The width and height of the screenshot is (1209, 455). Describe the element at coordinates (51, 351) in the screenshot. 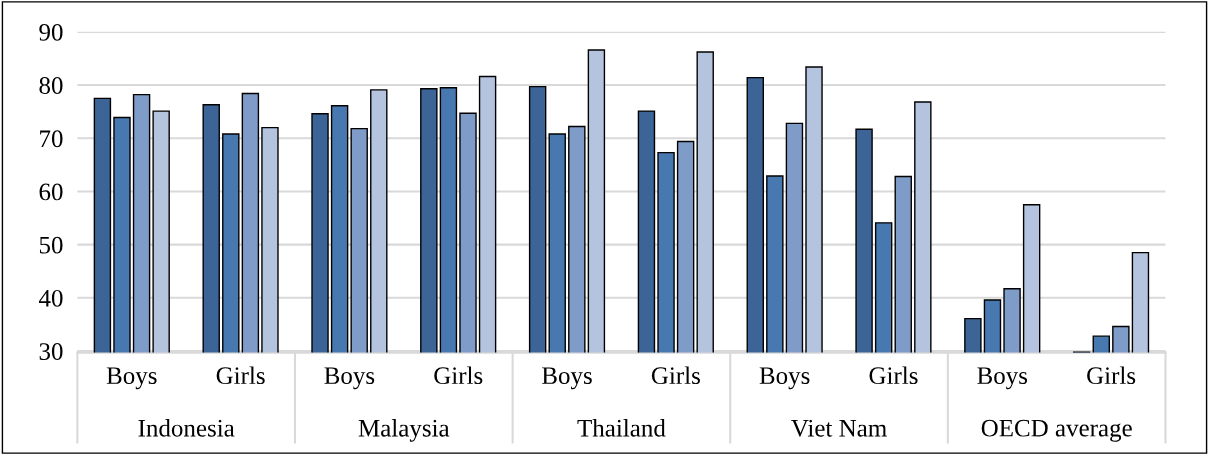

I see `y-tick-label: 30` at that location.